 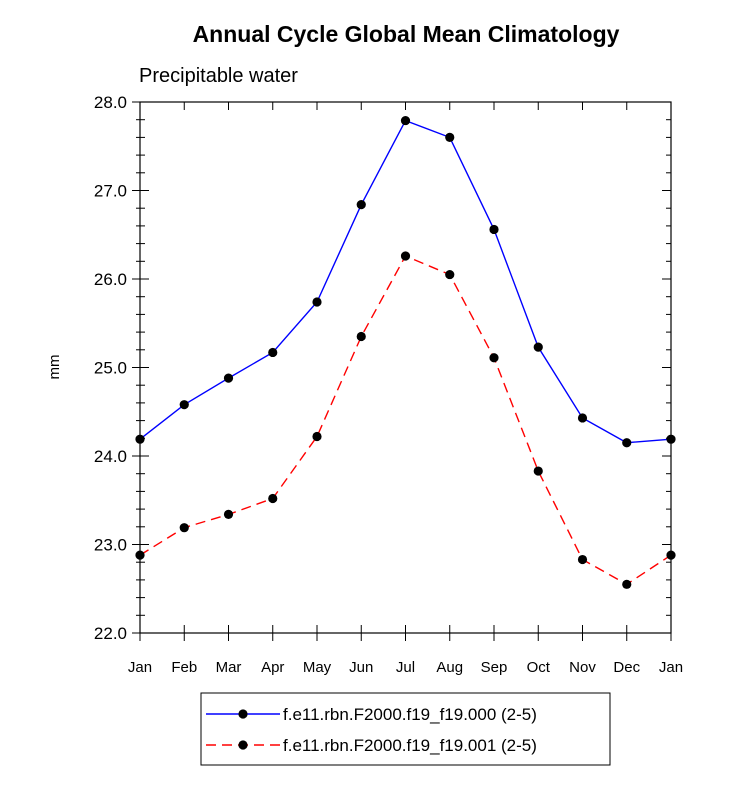 I want to click on x-tick-label: Feb, so click(x=184, y=667).